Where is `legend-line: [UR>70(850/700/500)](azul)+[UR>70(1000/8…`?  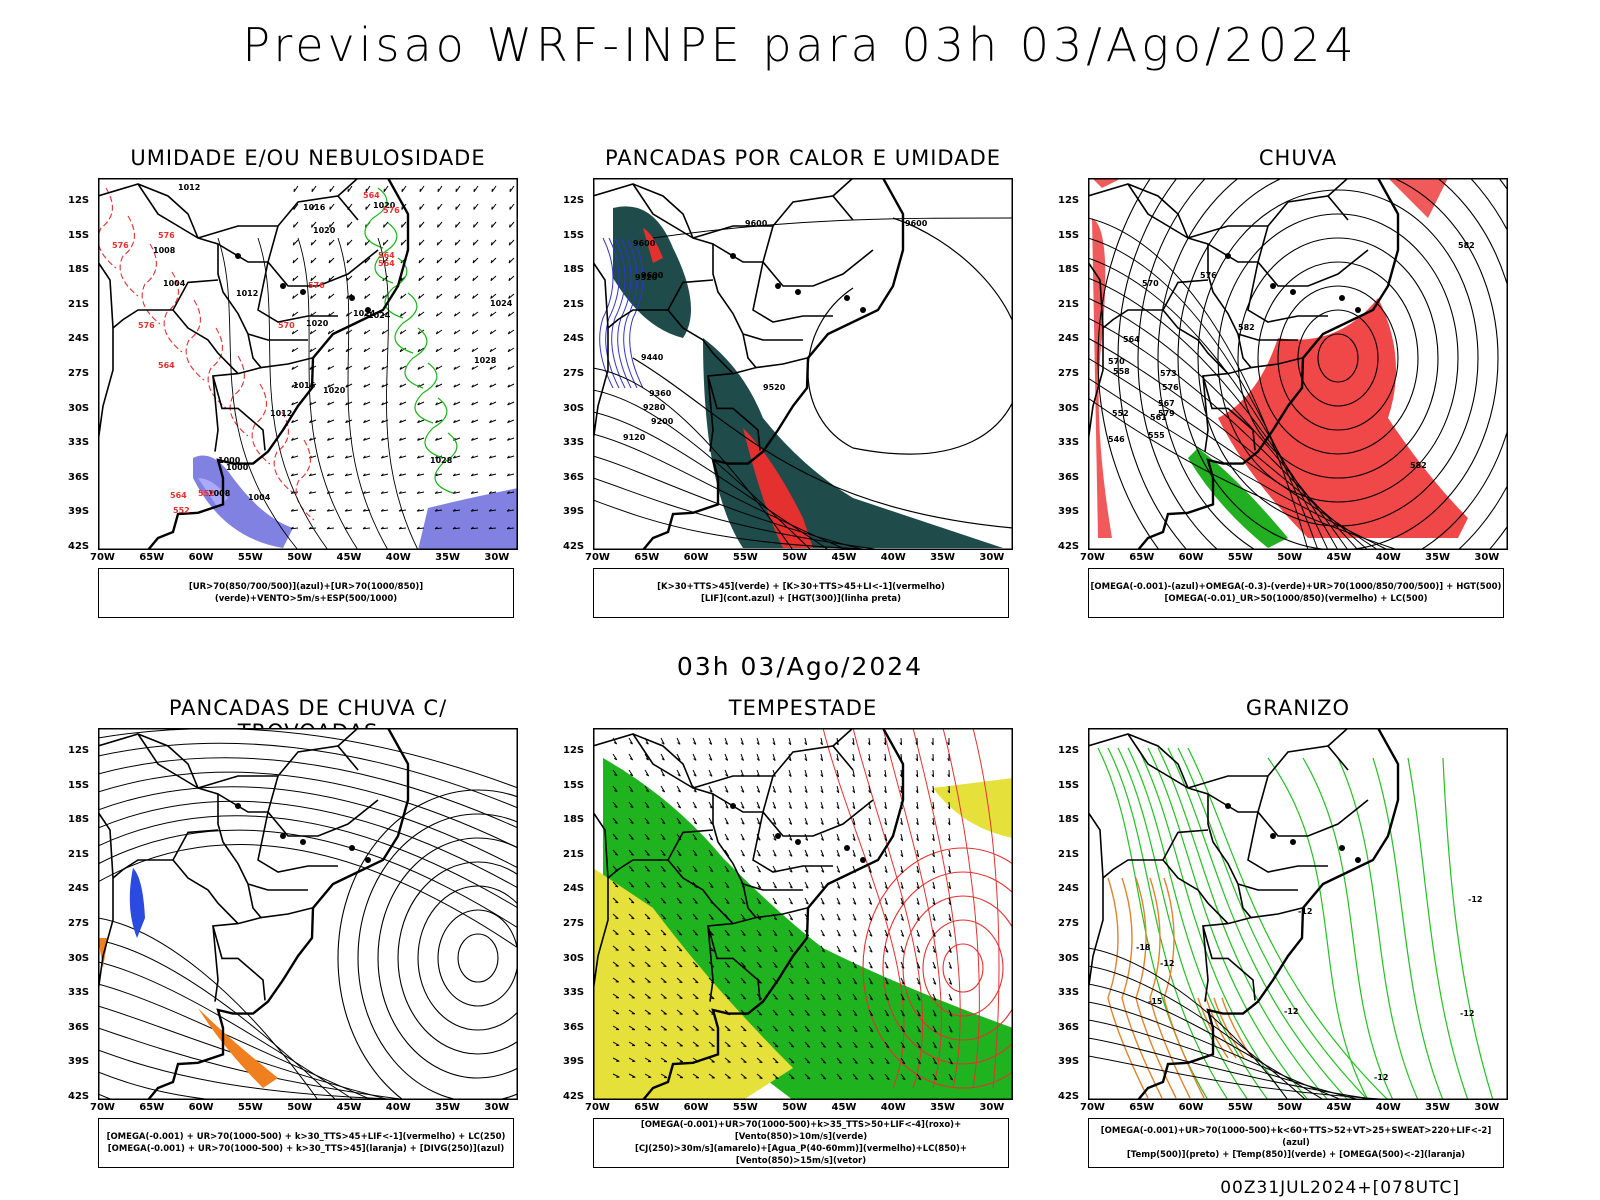
legend-line: [UR>70(850/700/500)](azul)+[UR>70(1000/8… is located at coordinates (306, 593).